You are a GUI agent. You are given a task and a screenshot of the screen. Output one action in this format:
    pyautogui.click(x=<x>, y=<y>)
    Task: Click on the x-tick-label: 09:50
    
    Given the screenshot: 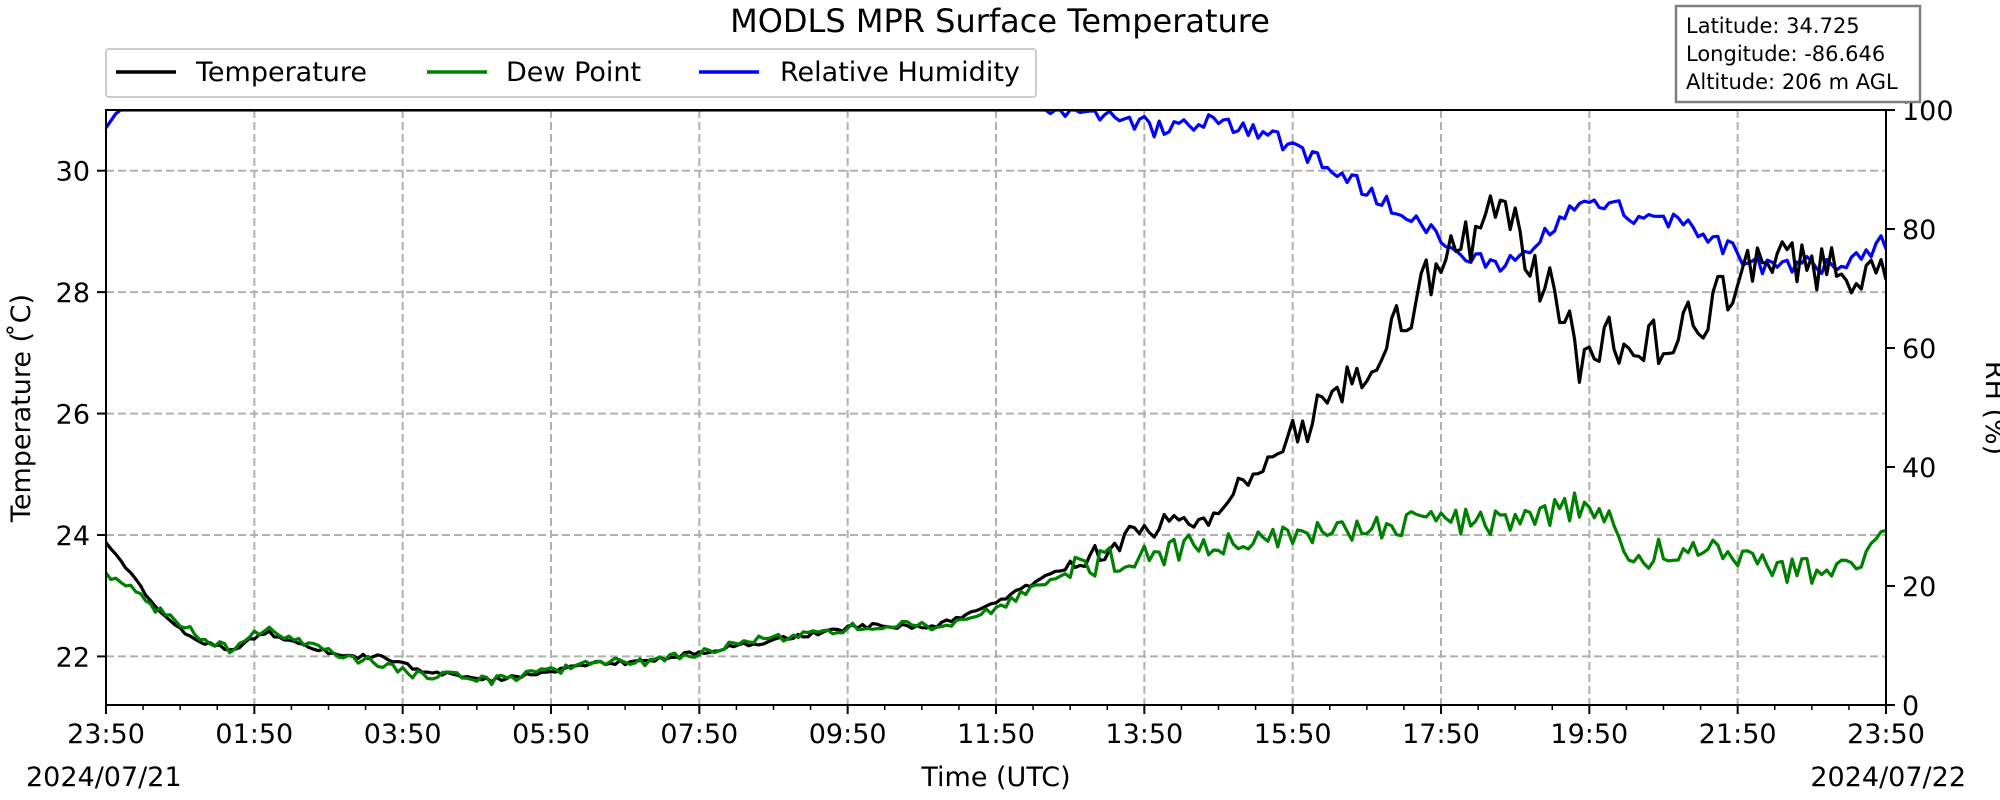 What is the action you would take?
    pyautogui.click(x=848, y=734)
    